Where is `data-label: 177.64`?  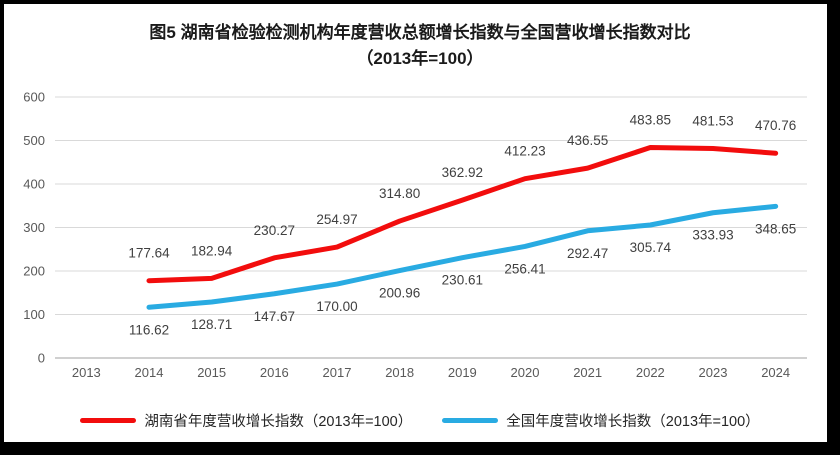
data-label: 177.64 is located at coordinates (149, 253).